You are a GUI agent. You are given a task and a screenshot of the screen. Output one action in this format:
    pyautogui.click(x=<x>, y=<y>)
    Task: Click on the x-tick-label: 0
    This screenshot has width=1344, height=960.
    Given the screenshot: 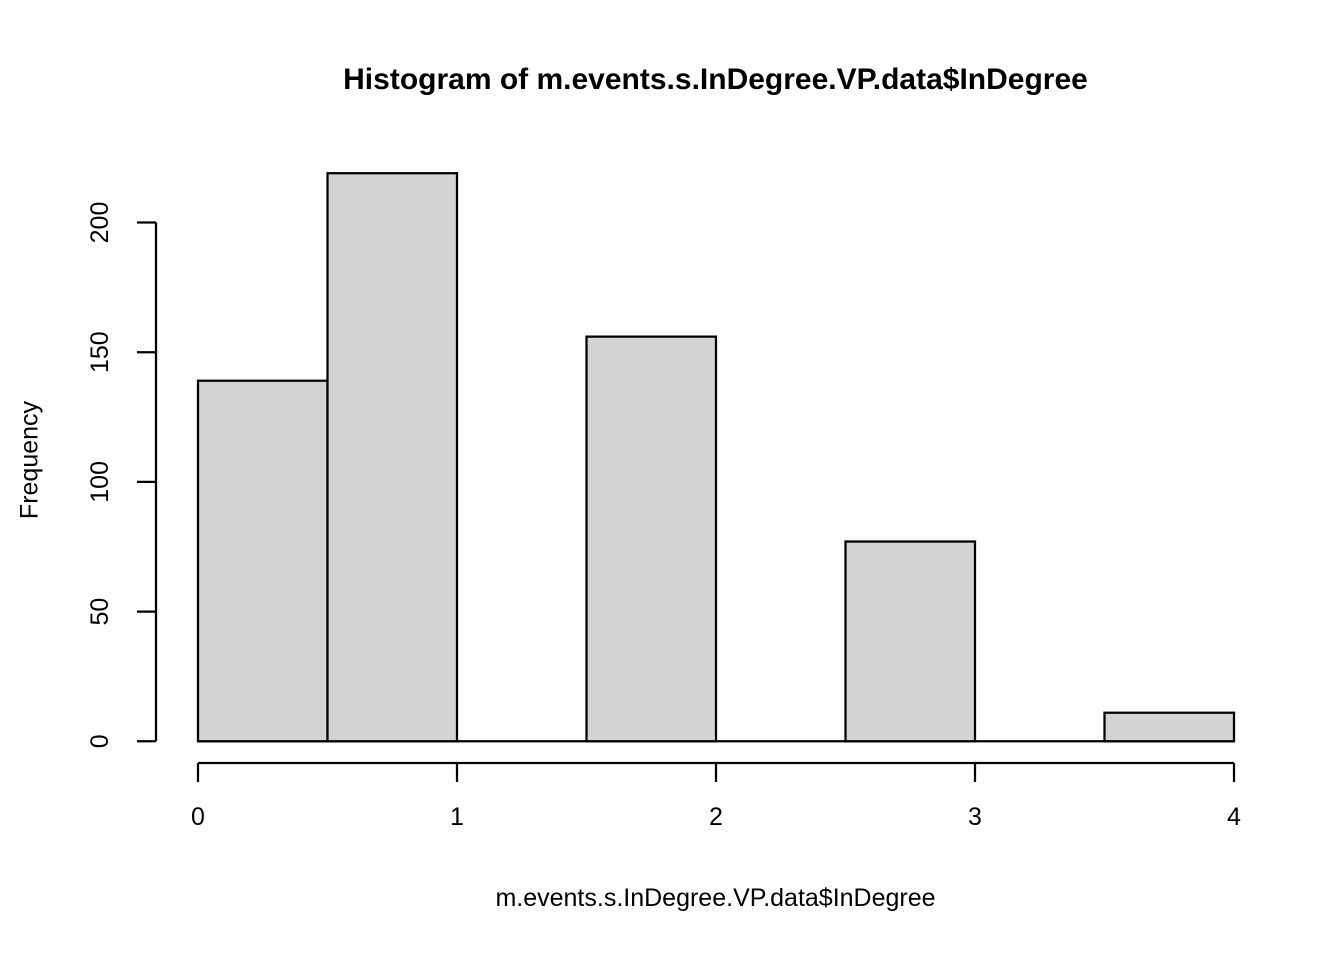 What is the action you would take?
    pyautogui.click(x=198, y=817)
    